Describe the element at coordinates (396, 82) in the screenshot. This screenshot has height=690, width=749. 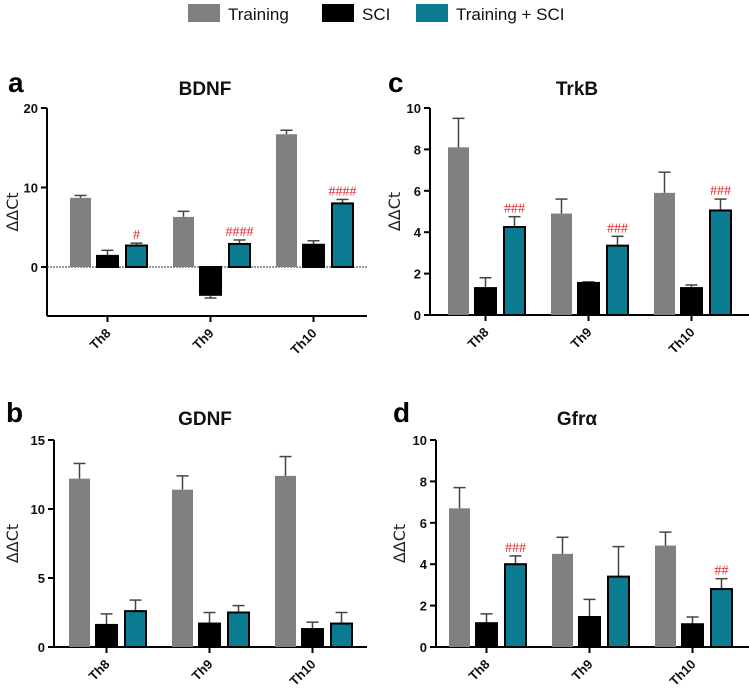
I see `panel-letter: c` at that location.